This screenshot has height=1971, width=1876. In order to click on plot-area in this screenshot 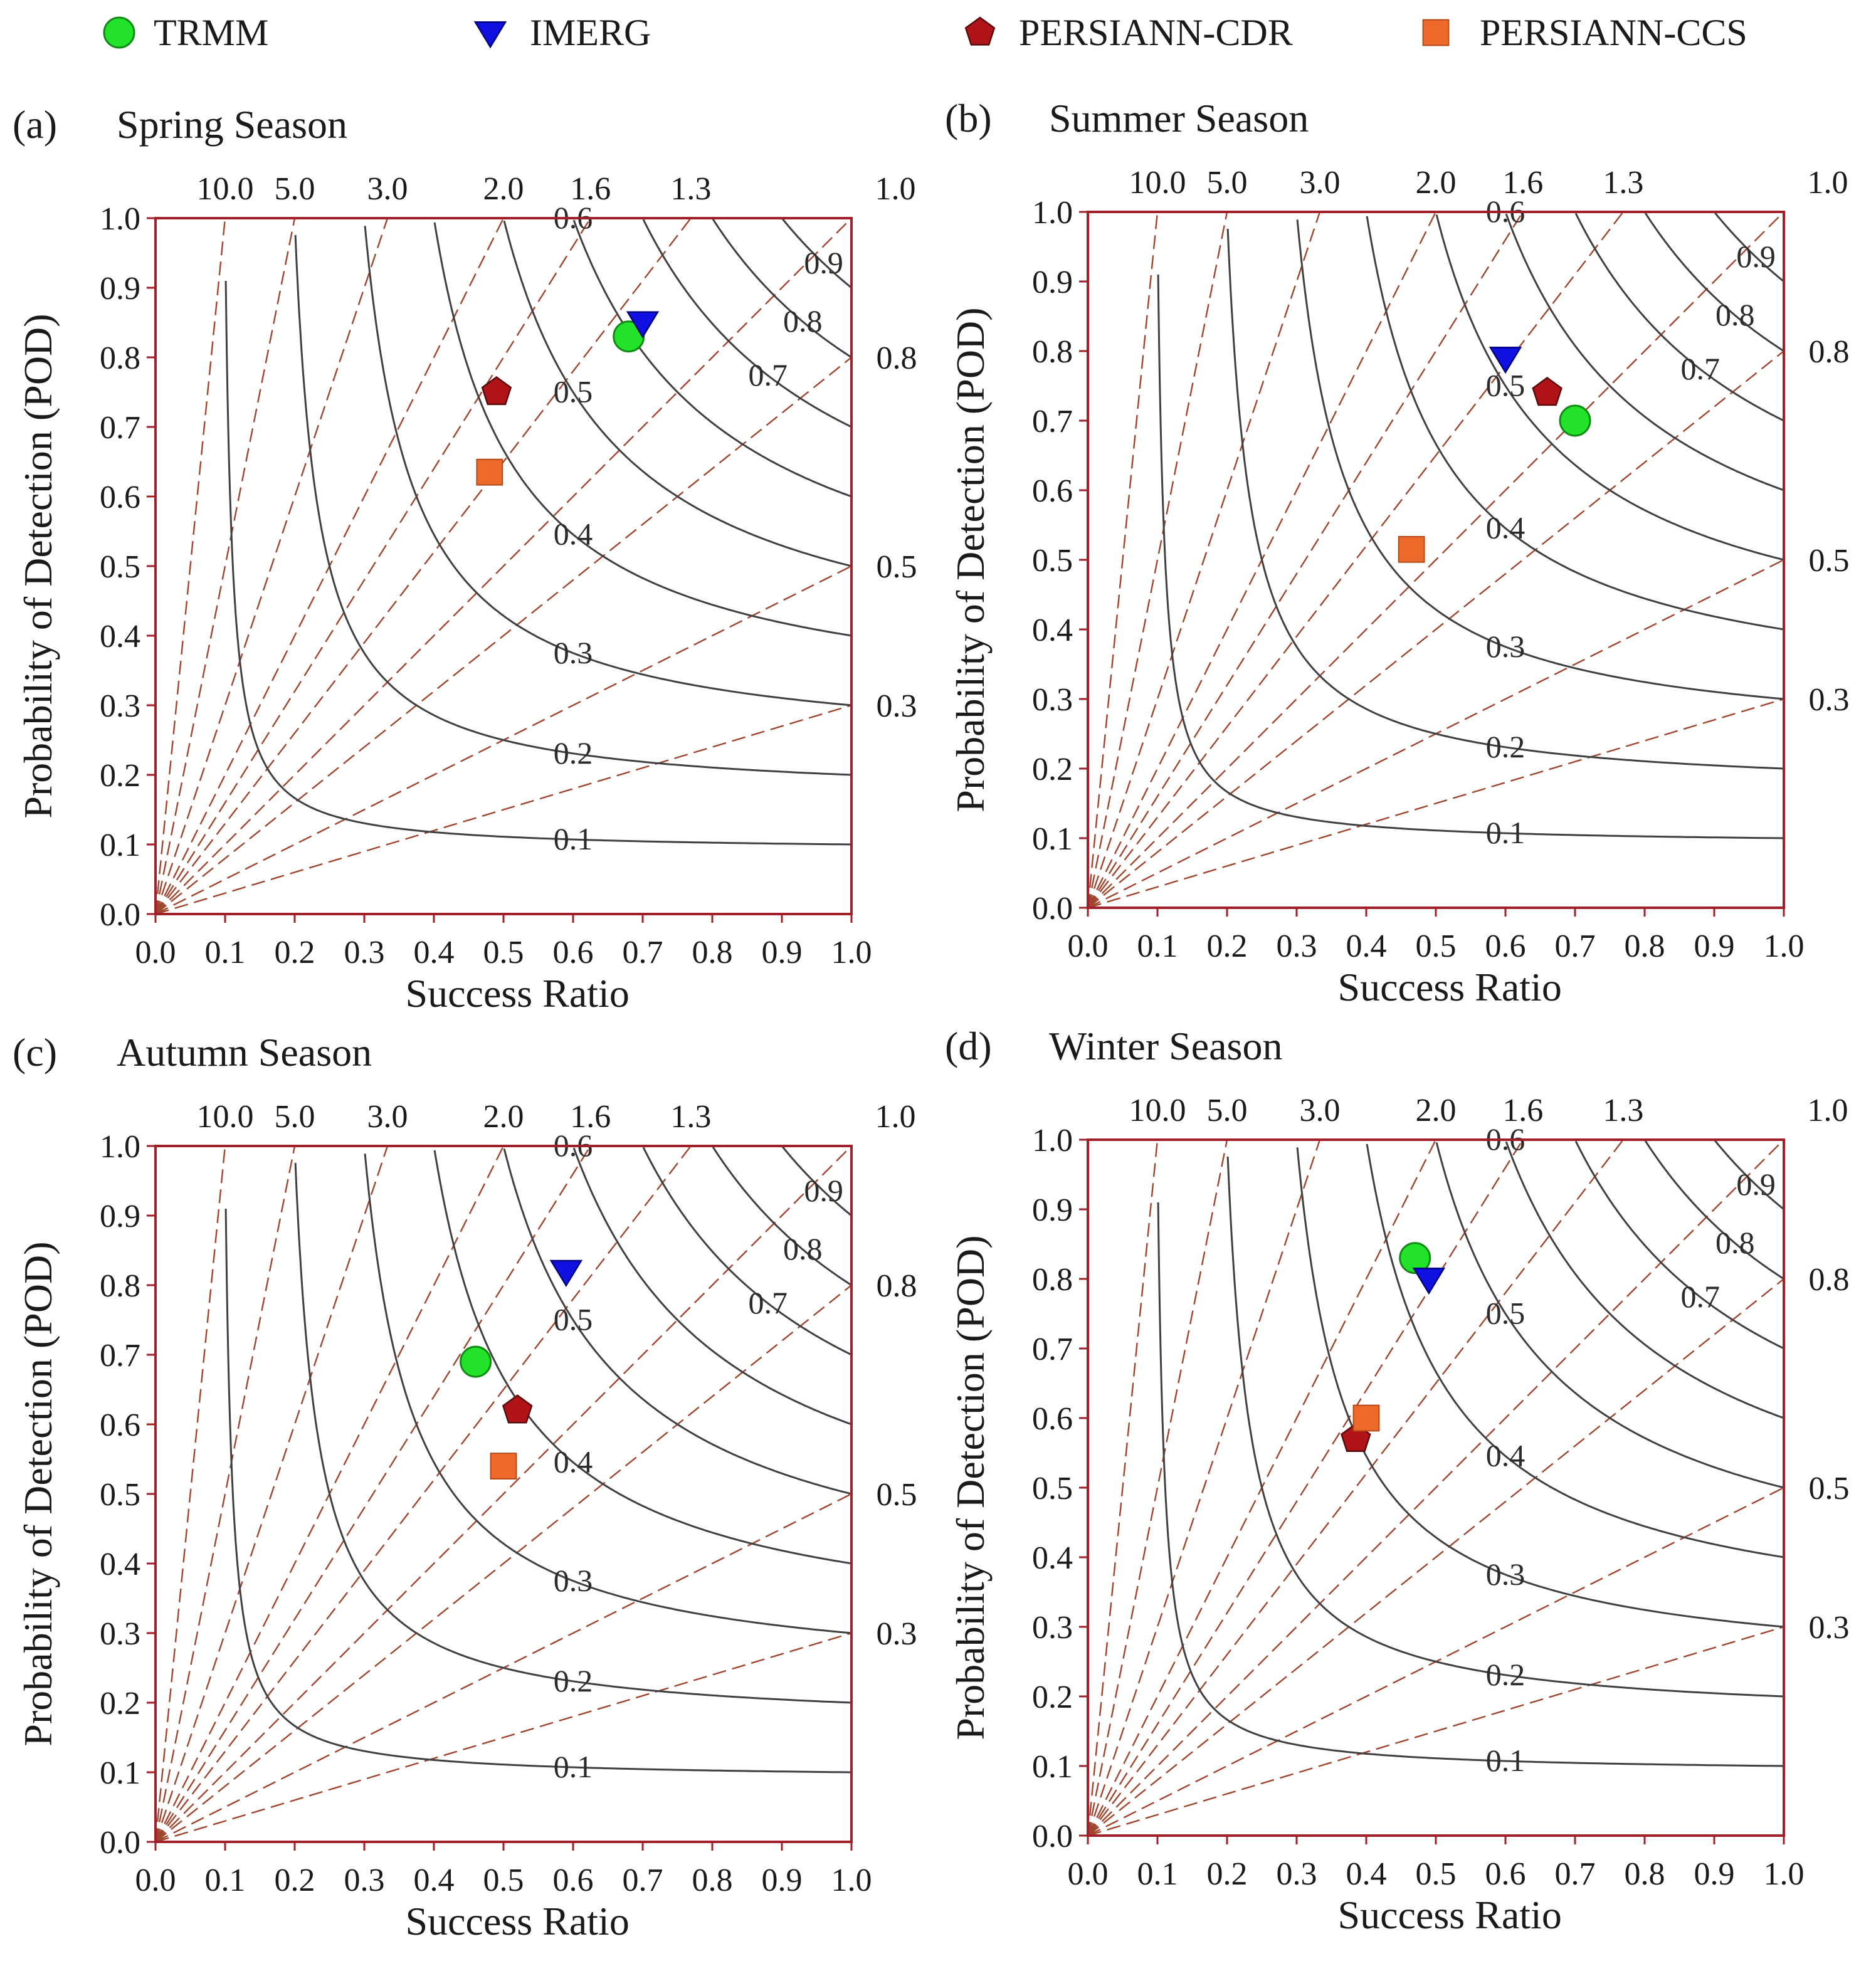, I will do `click(1436, 1488)`.